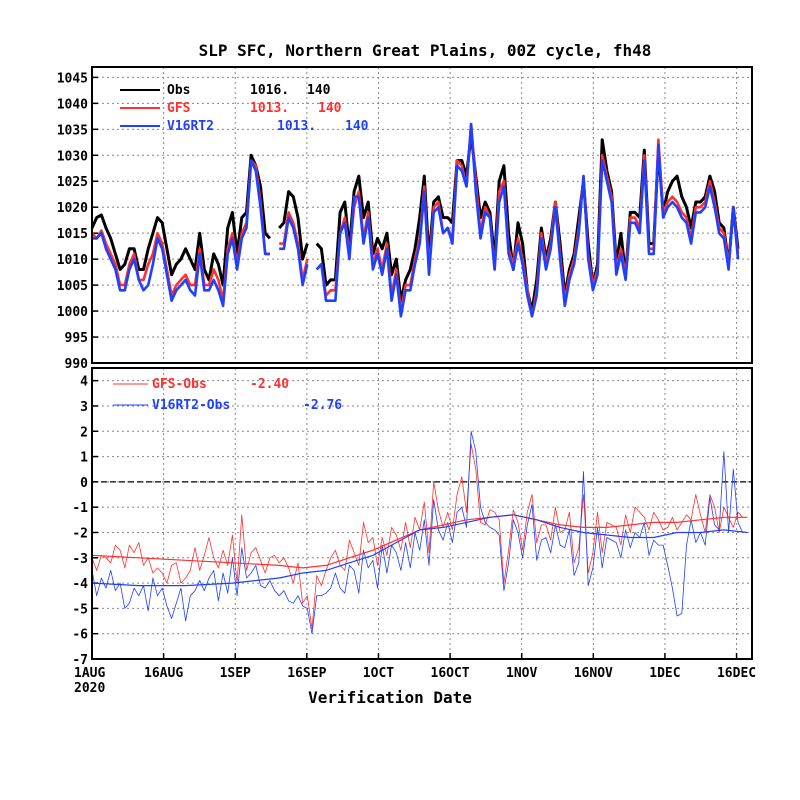  What do you see at coordinates (89, 673) in the screenshot?
I see `x-tick-label: 1AUG` at bounding box center [89, 673].